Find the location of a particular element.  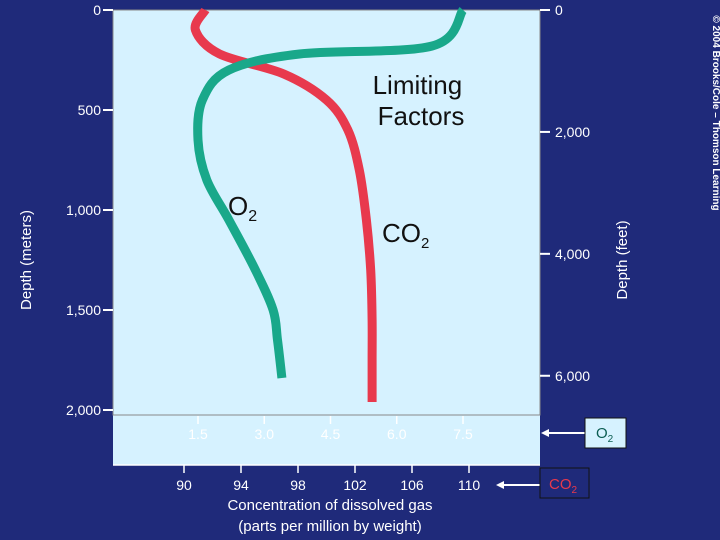

right-tick-label: 6,000 is located at coordinates (572, 376).